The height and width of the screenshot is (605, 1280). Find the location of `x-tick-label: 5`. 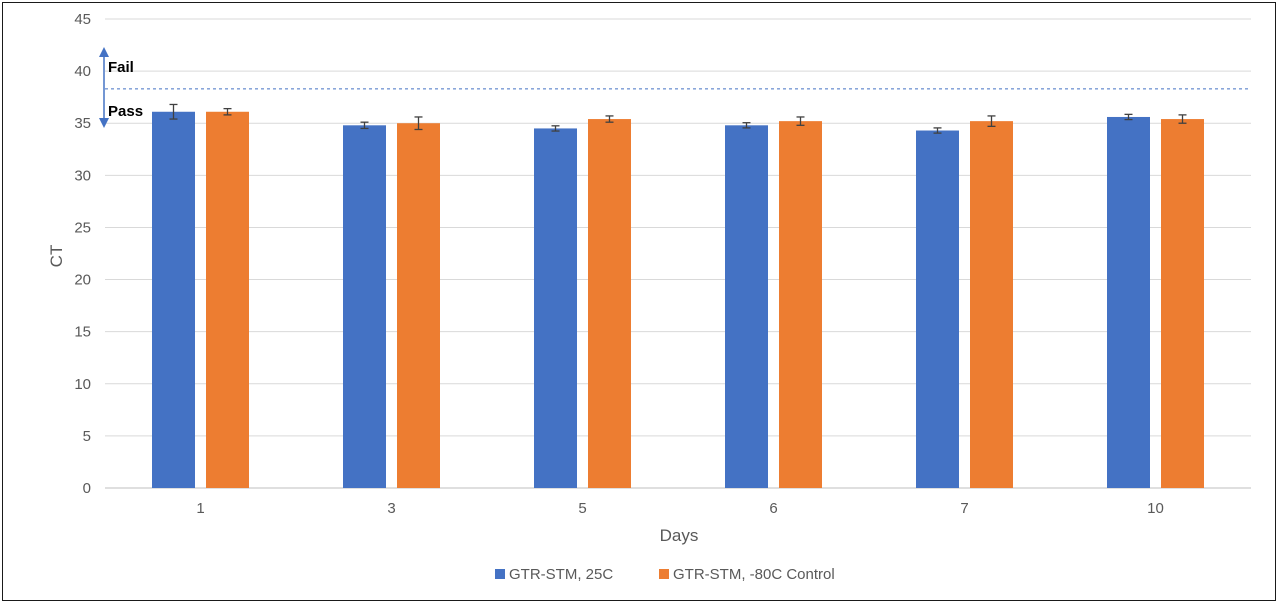

x-tick-label: 5 is located at coordinates (582, 508).